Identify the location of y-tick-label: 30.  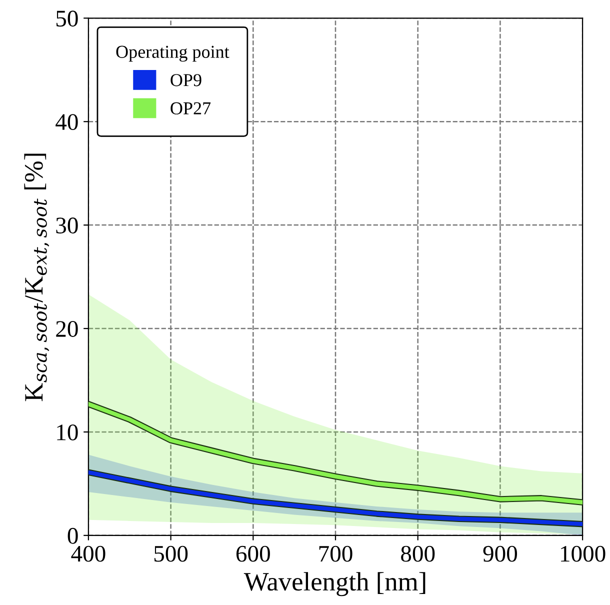
(67, 226).